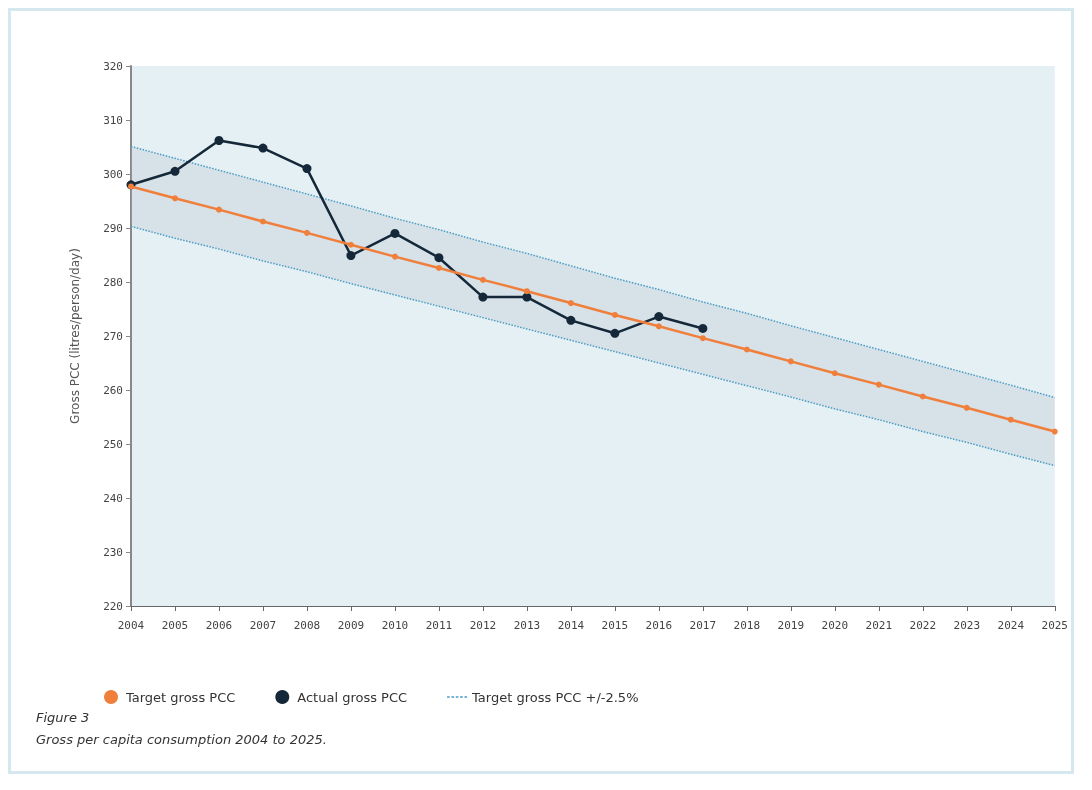 The height and width of the screenshot is (790, 1092). I want to click on y-tick-label: 250, so click(113, 444).